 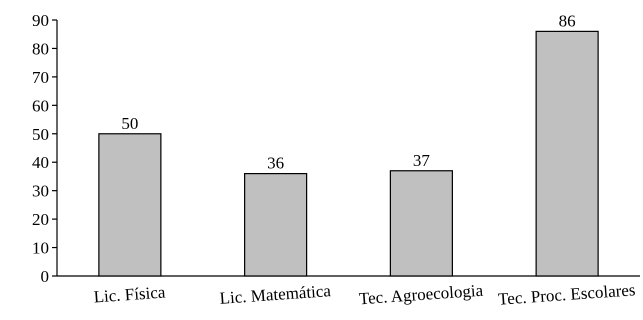 What do you see at coordinates (45, 276) in the screenshot?
I see `y-tick-label: 0` at bounding box center [45, 276].